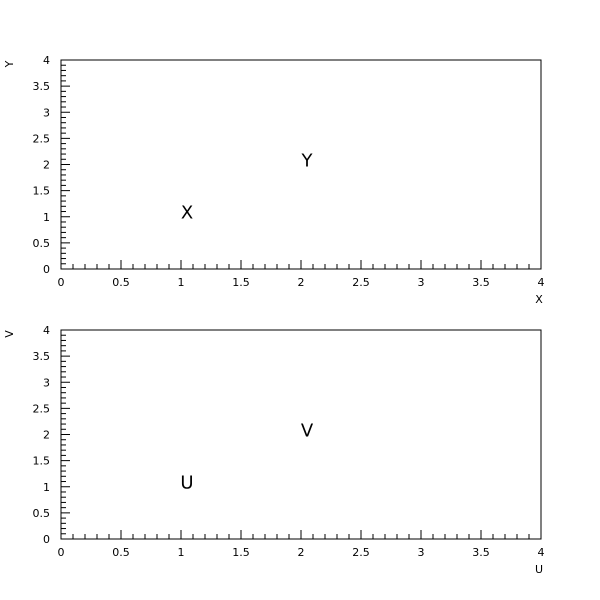 The image size is (600, 600). What do you see at coordinates (42, 86) in the screenshot?
I see `top-y-tick-label: 3.5` at bounding box center [42, 86].